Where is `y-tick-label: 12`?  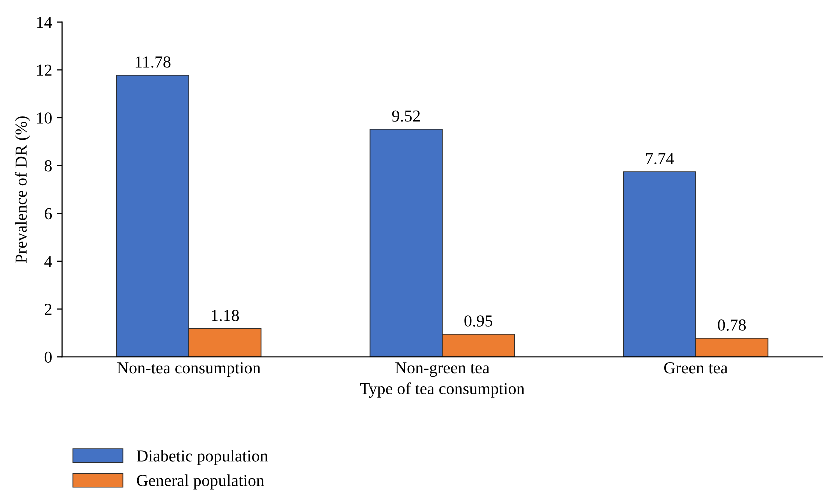
y-tick-label: 12 is located at coordinates (44, 70).